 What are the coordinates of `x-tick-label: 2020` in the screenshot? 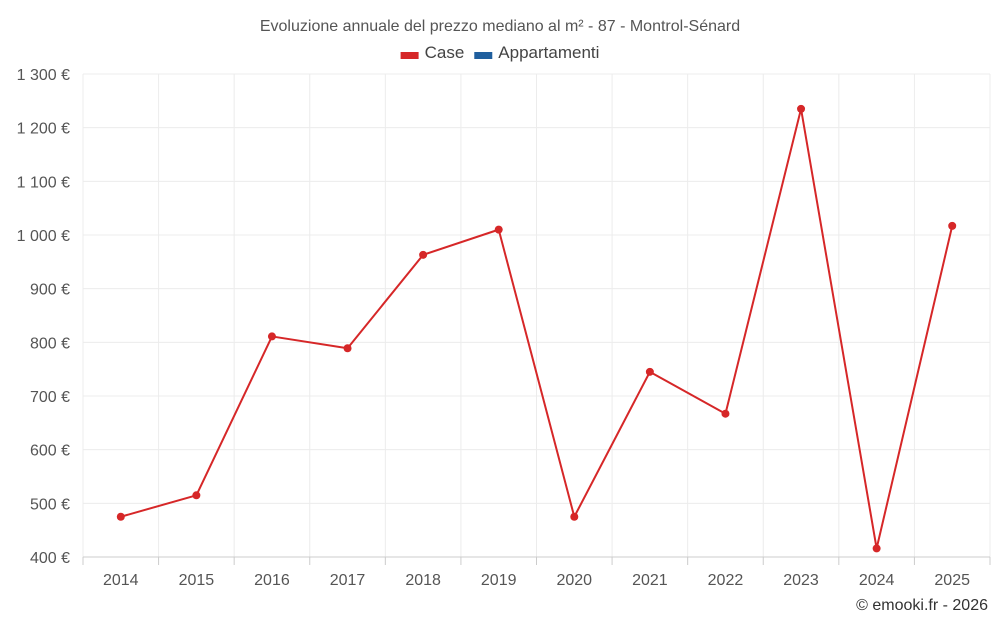 It's located at (574, 580).